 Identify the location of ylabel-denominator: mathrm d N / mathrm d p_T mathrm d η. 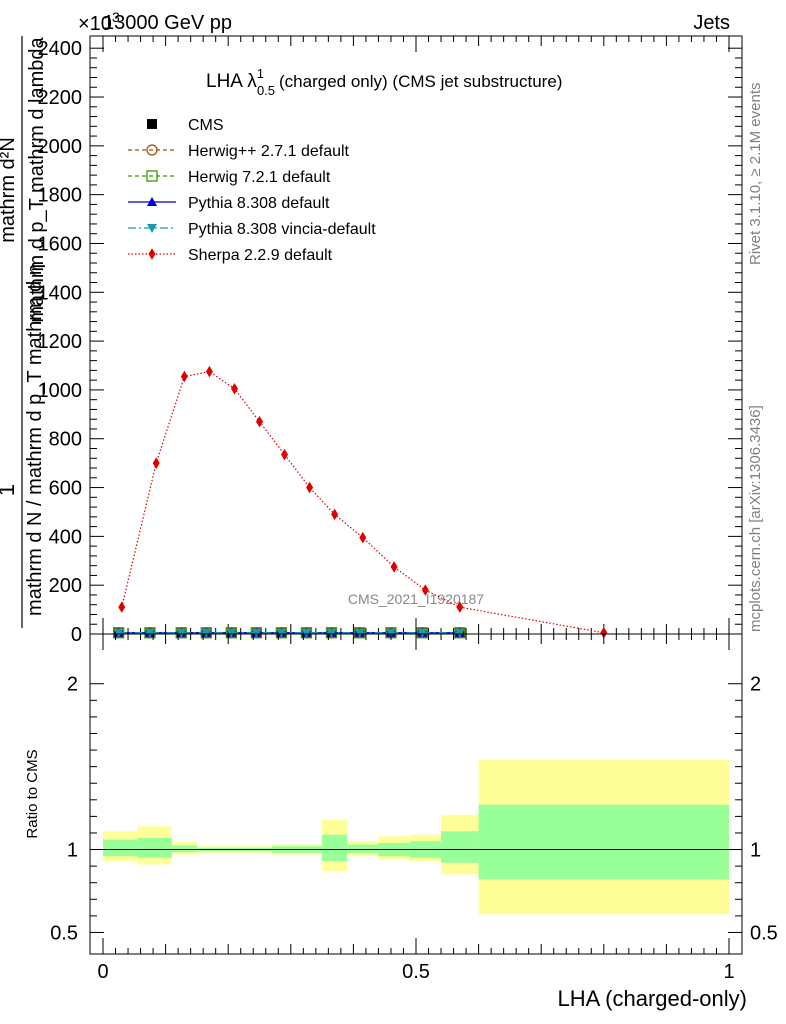
(35, 440).